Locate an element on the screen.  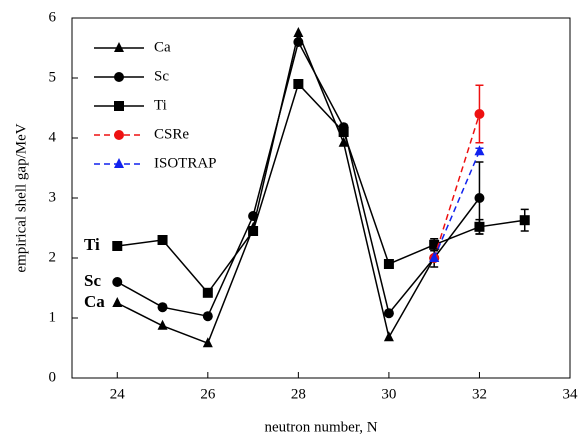
x-tick-label: 32 is located at coordinates (479, 394).